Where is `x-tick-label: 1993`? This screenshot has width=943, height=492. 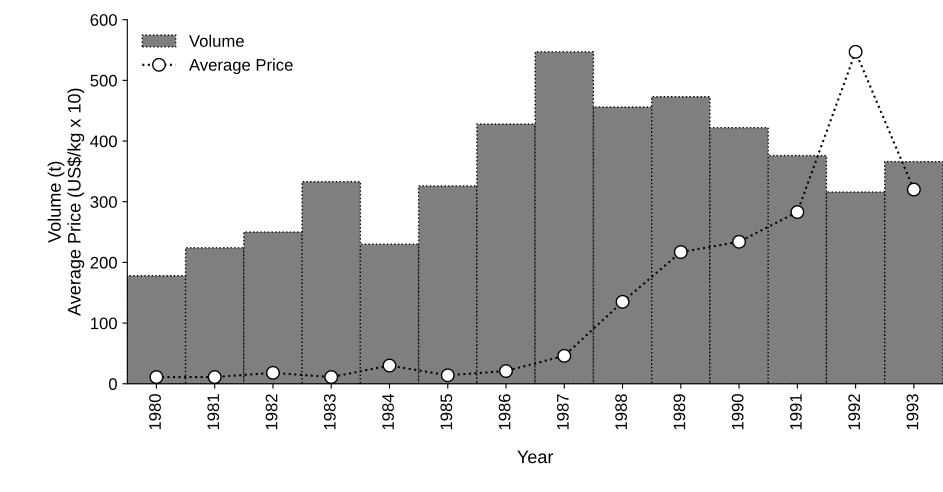 x-tick-label: 1993 is located at coordinates (912, 412).